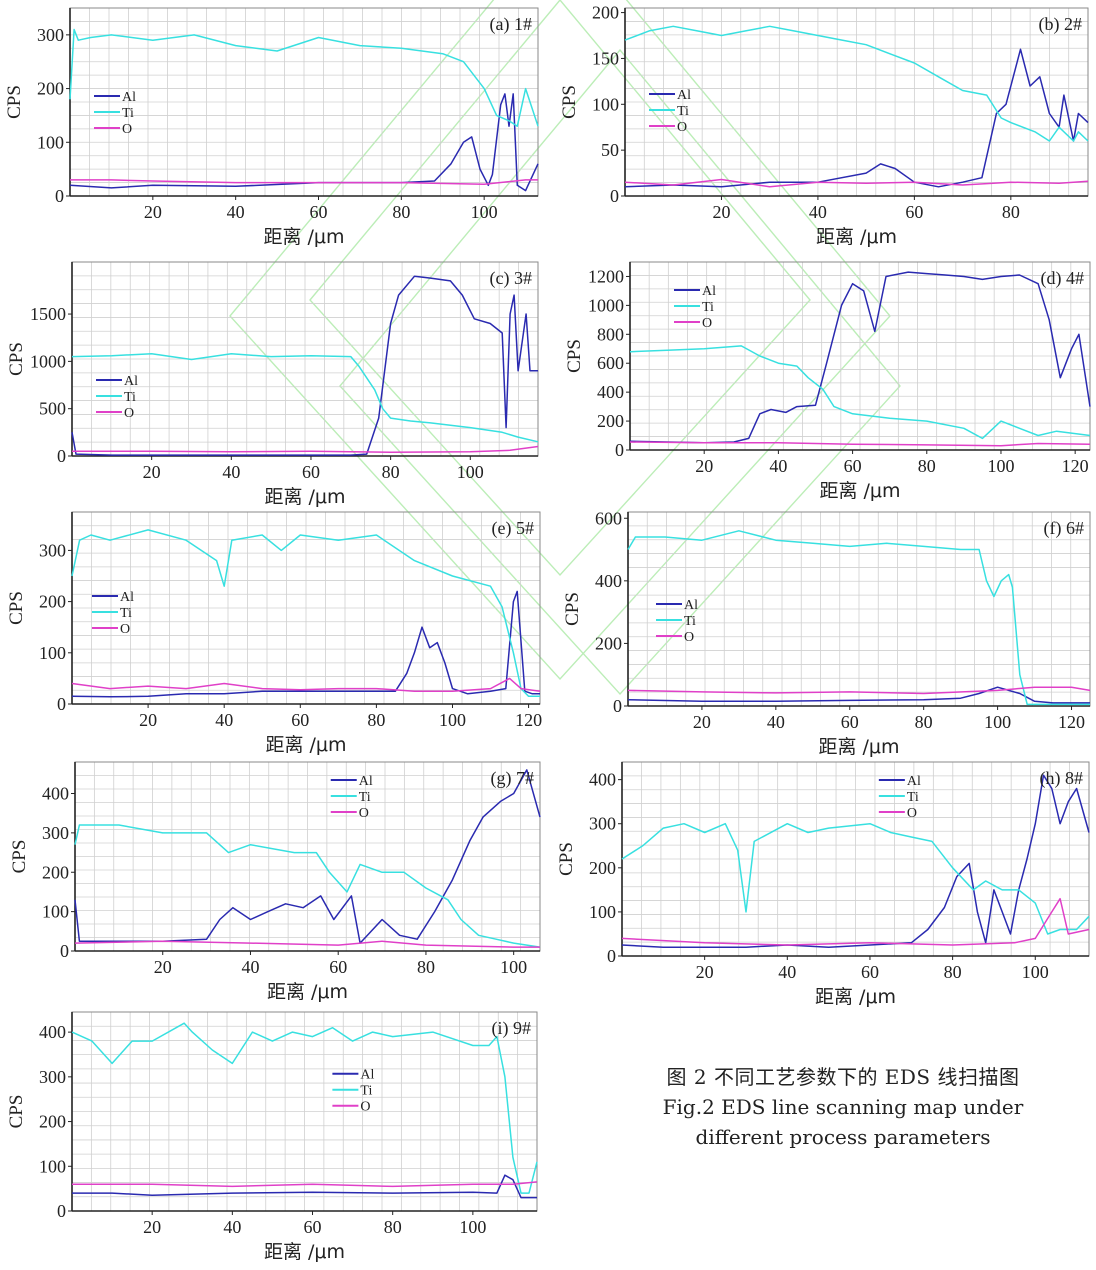  What do you see at coordinates (511, 24) in the screenshot?
I see `panel-label: (a) 1#` at bounding box center [511, 24].